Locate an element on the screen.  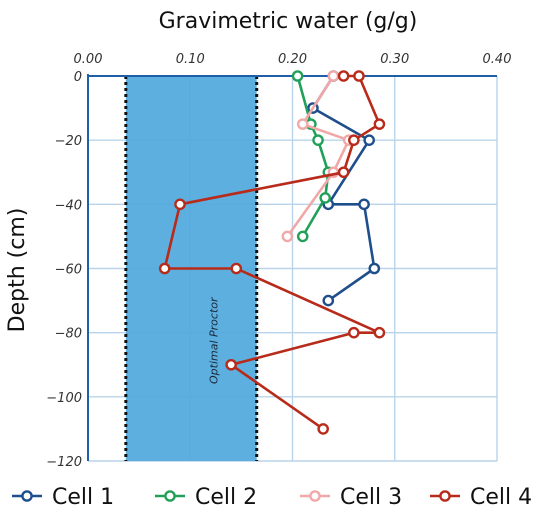
x-tick-label: 0.00 is located at coordinates (88, 59).